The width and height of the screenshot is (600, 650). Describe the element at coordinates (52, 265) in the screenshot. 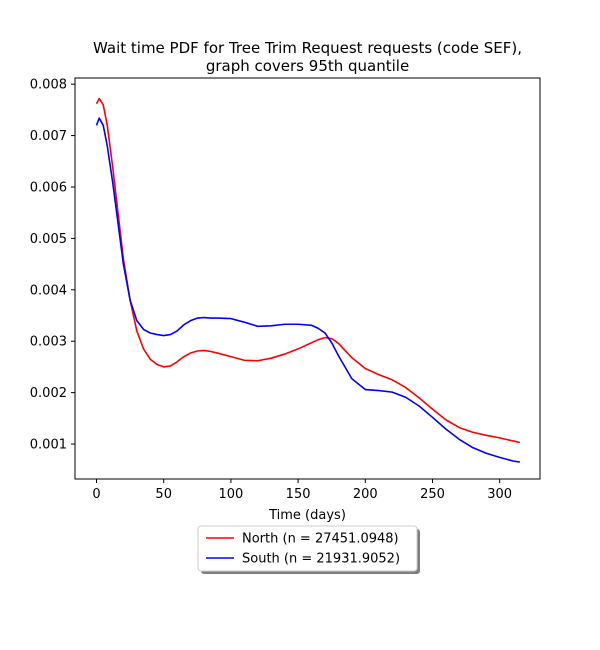

I see `y-axis-ticks: 0.001 0.002 0.003 0.004 0.005 0.006 0.007 0.008` at that location.